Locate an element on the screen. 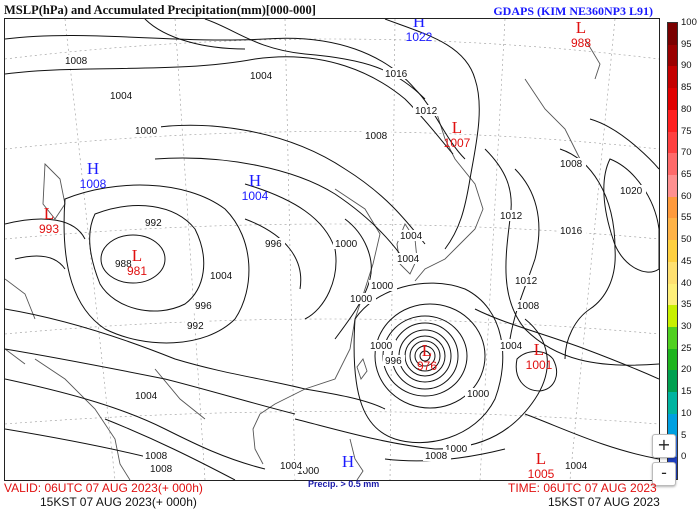  pressure-value: 1007 is located at coordinates (457, 143).